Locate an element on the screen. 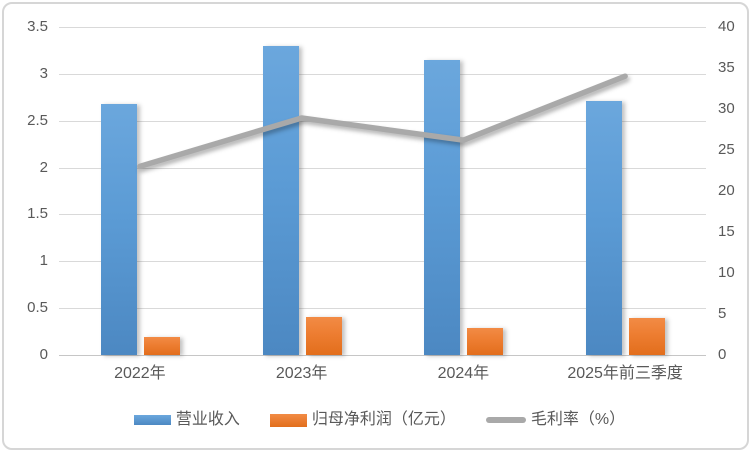 The width and height of the screenshot is (751, 452). y-left-tick-2.5: 2.5 is located at coordinates (37, 120).